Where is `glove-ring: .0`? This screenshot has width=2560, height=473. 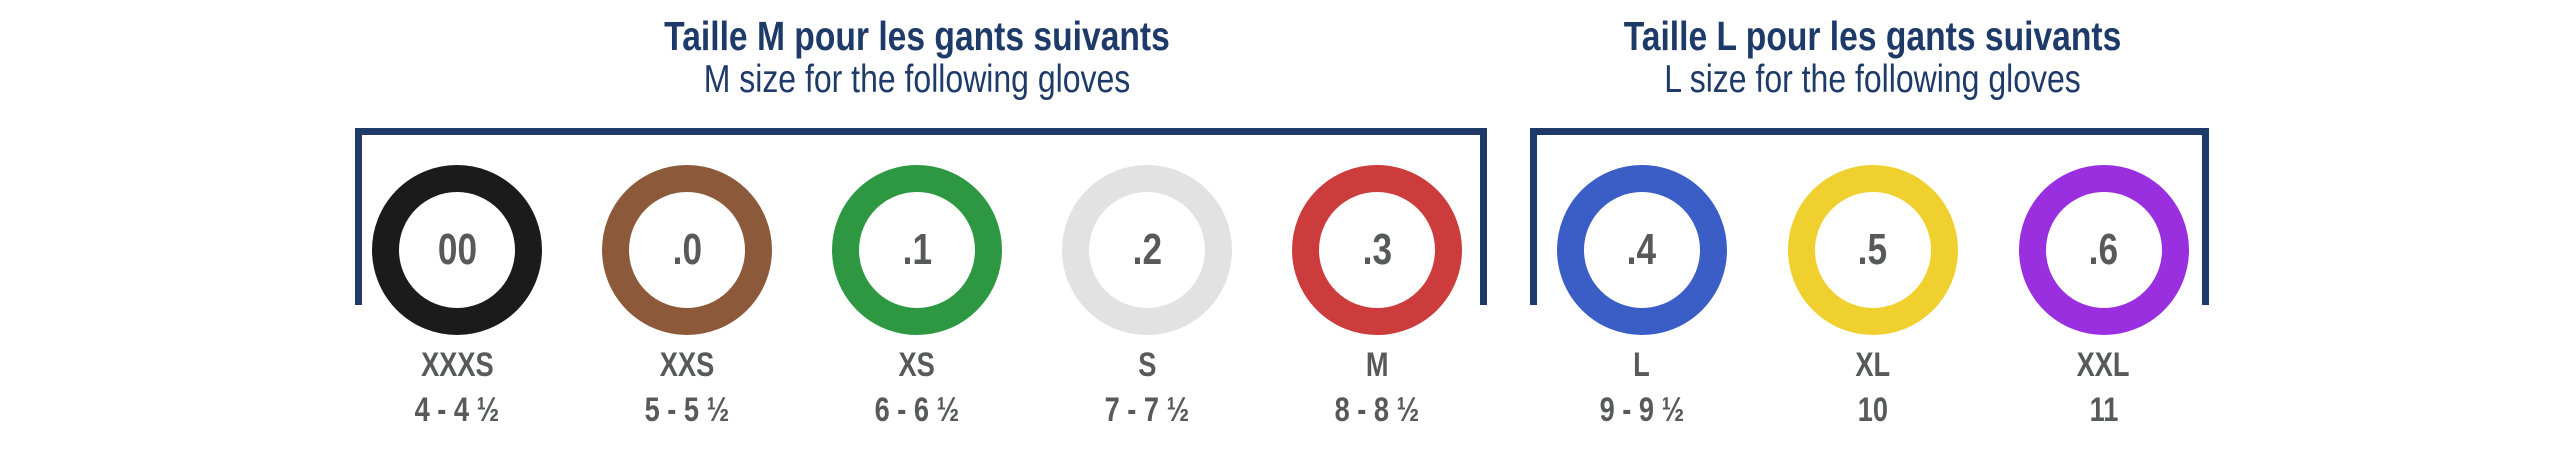
glove-ring: .0 is located at coordinates (687, 250).